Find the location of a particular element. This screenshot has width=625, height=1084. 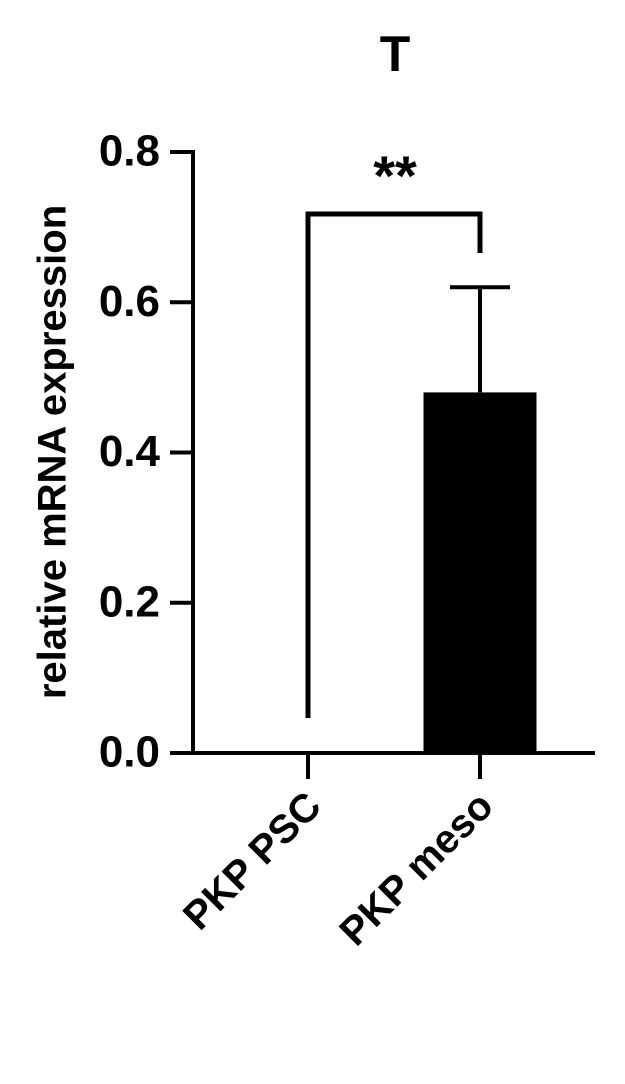

bar is located at coordinates (480, 572).